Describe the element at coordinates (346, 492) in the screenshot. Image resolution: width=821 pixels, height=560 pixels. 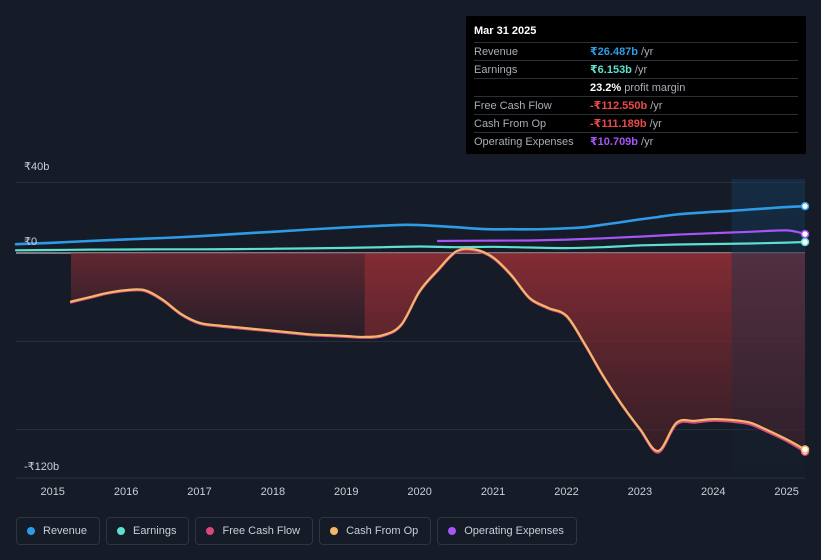
I see `x-tick-label: 2019` at that location.